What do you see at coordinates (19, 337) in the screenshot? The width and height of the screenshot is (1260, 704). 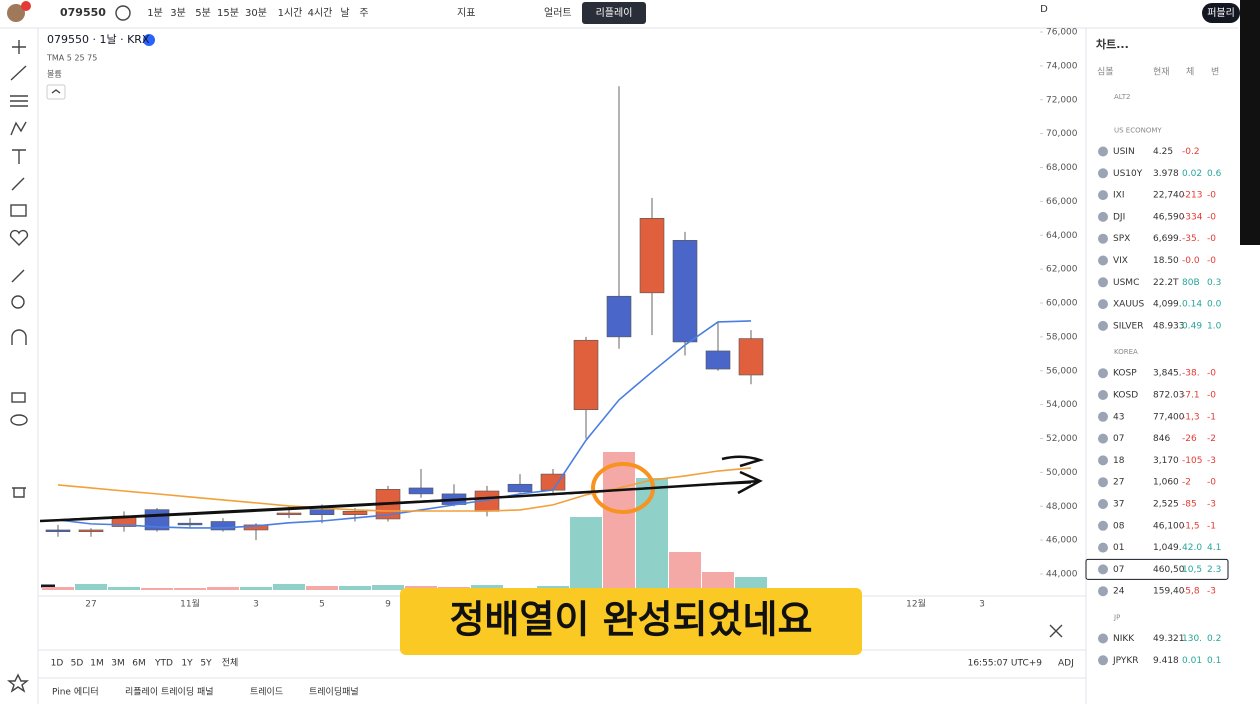 I see `magnet-tool` at bounding box center [19, 337].